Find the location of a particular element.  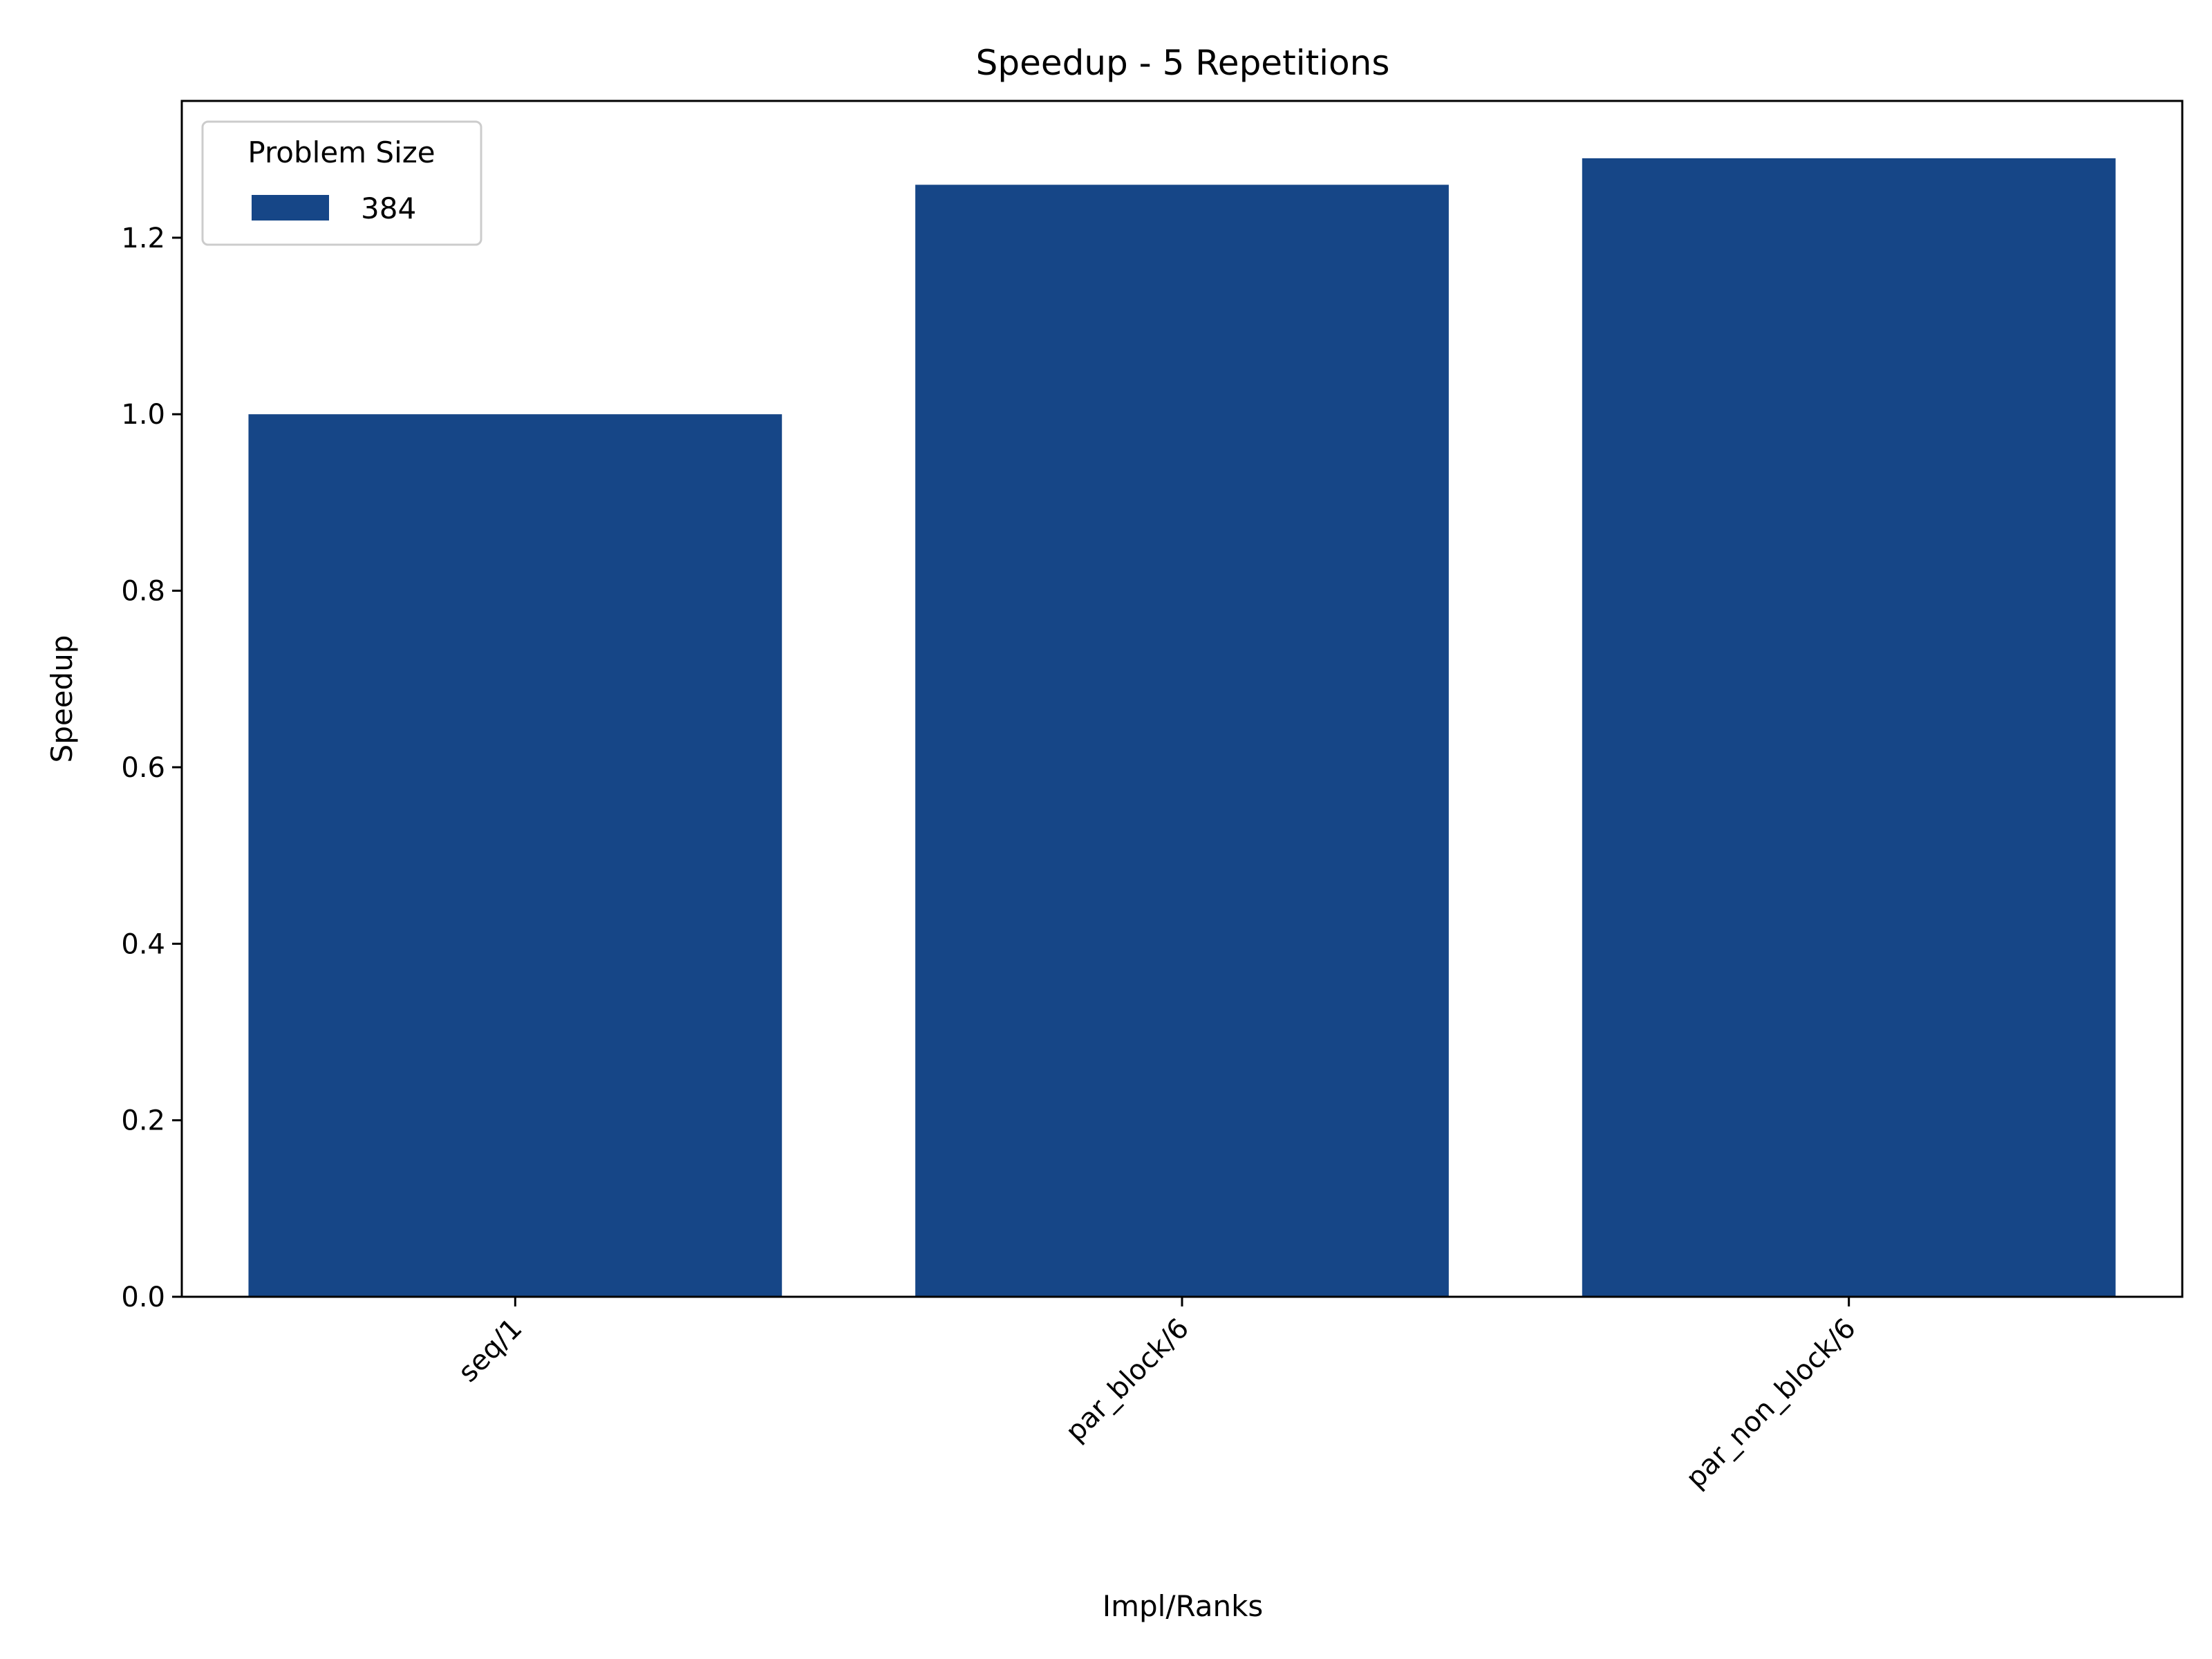

y-tick-label: 0.0 is located at coordinates (143, 1297).